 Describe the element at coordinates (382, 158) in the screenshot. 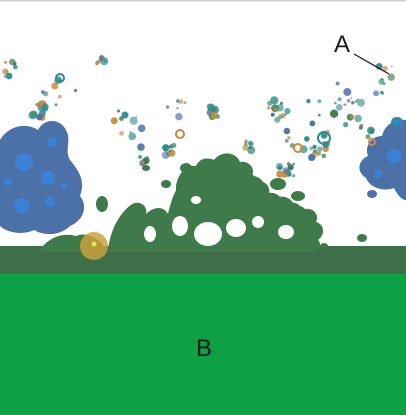

I see `right-blue-colony` at that location.